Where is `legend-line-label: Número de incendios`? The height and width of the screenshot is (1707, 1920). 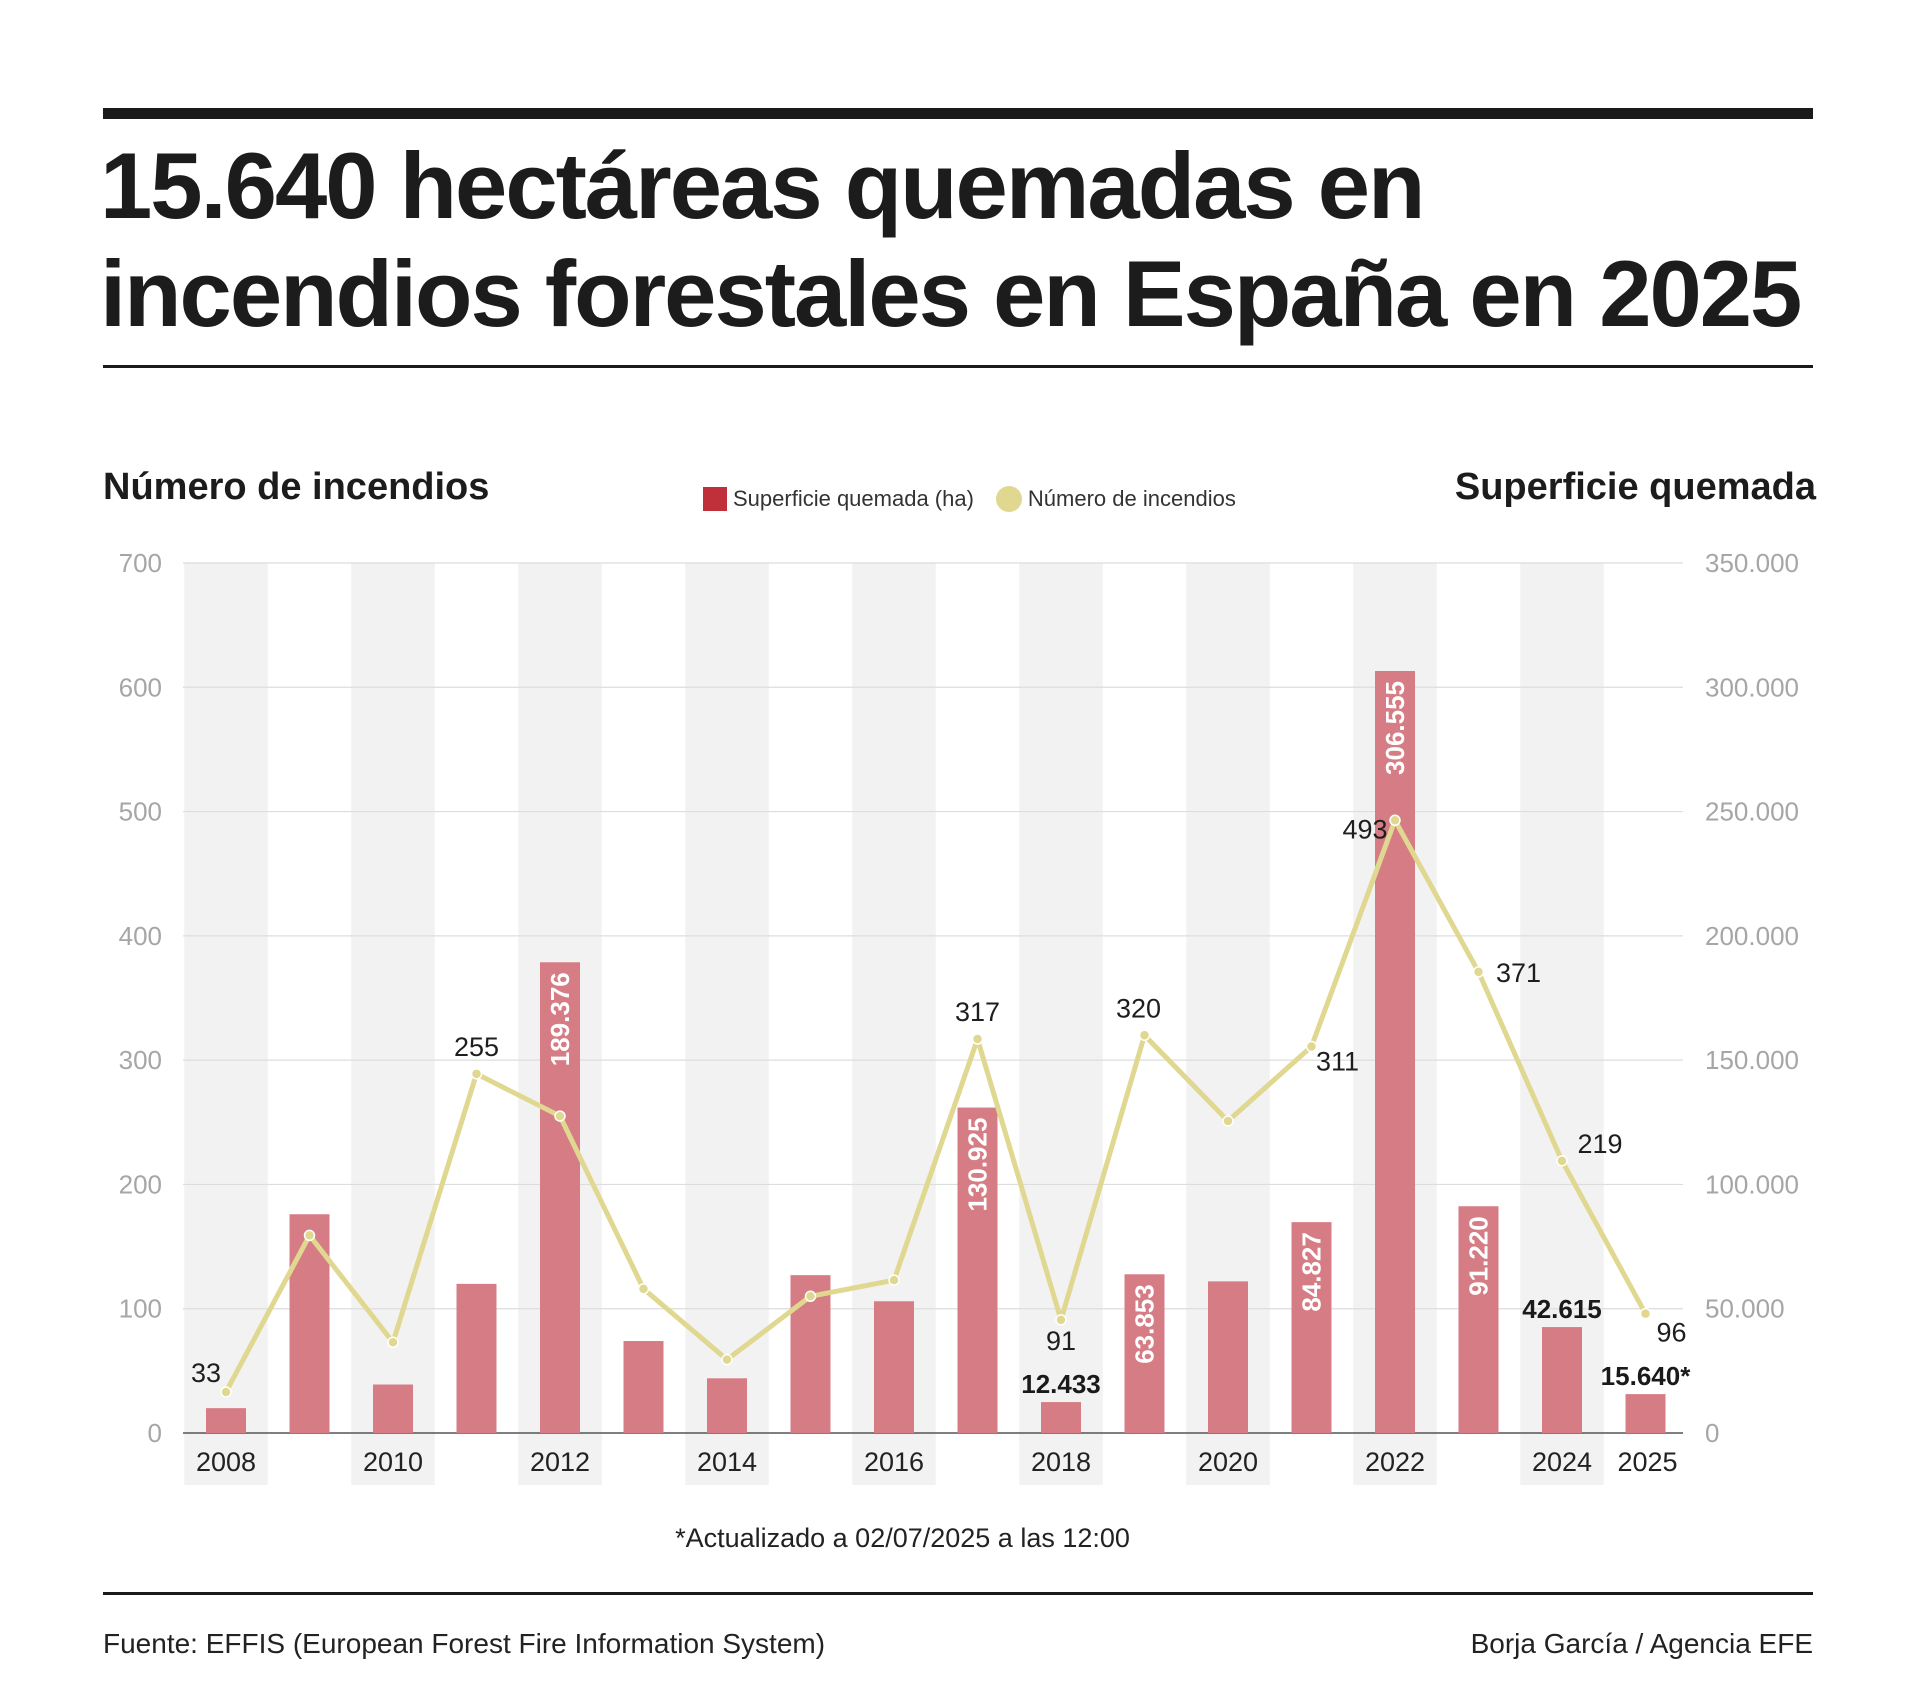
legend-line-label: Número de incendios is located at coordinates (1131, 498).